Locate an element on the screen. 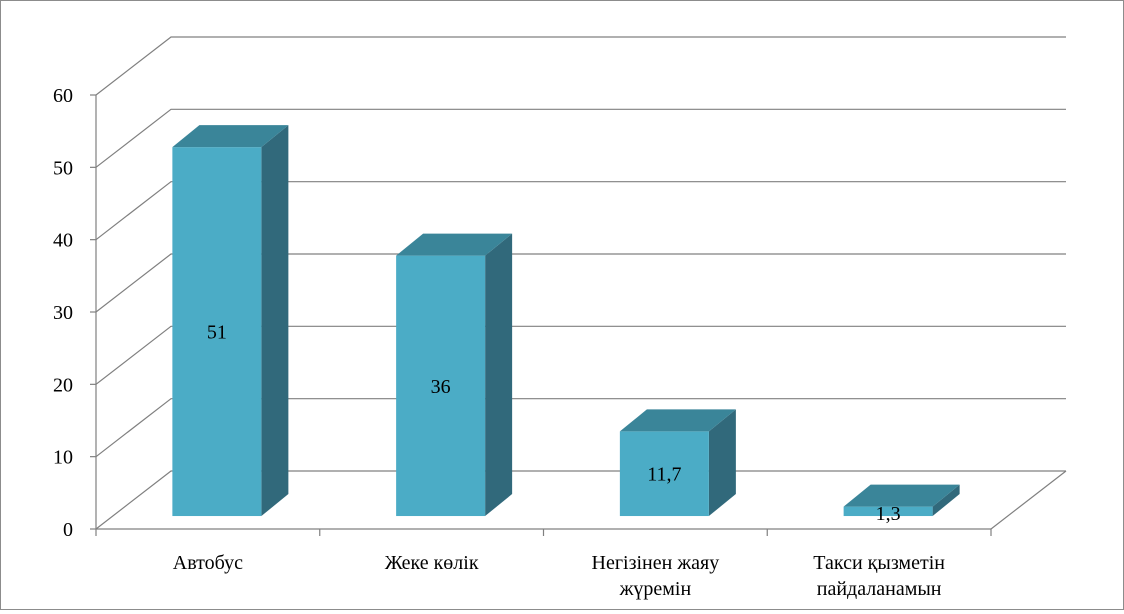  y-tick-label: 20 is located at coordinates (63, 385).